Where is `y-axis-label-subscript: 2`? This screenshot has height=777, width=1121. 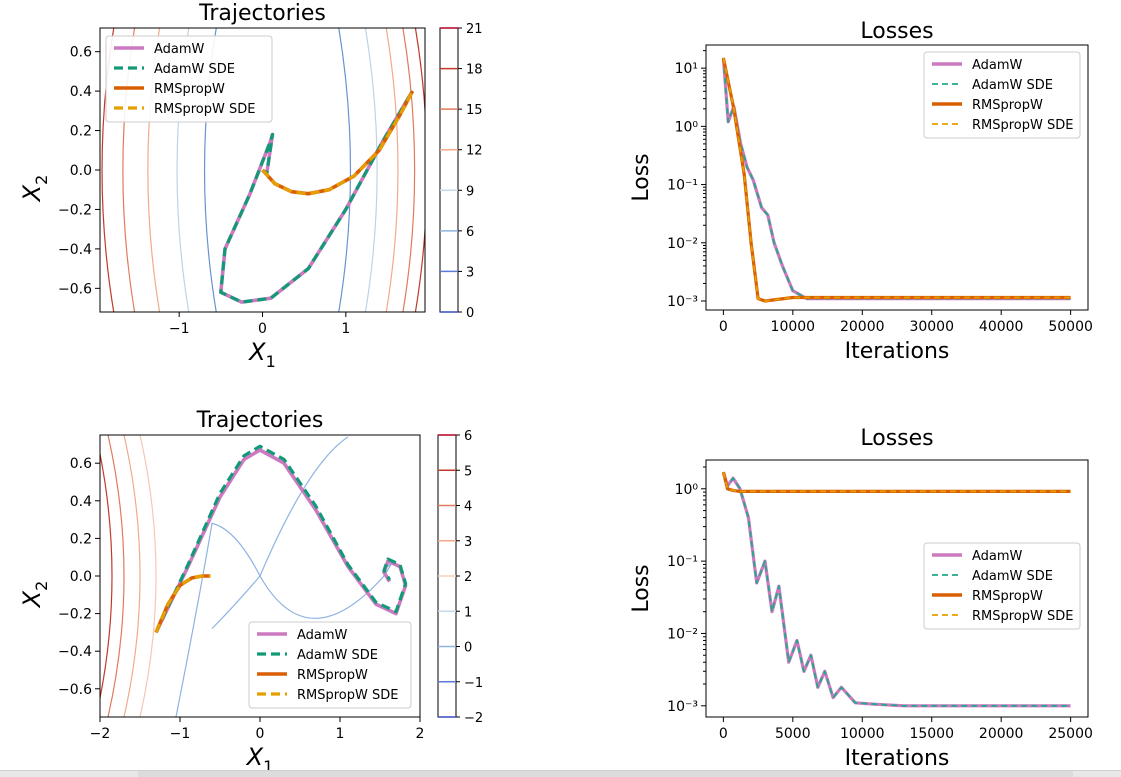 y-axis-label-subscript: 2 is located at coordinates (41, 586).